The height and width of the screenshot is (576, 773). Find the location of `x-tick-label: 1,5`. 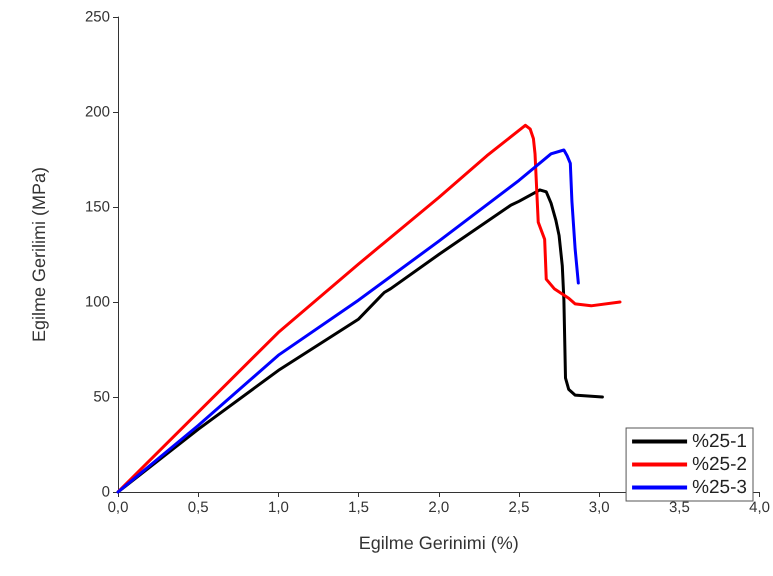

x-tick-label: 1,5 is located at coordinates (359, 507).